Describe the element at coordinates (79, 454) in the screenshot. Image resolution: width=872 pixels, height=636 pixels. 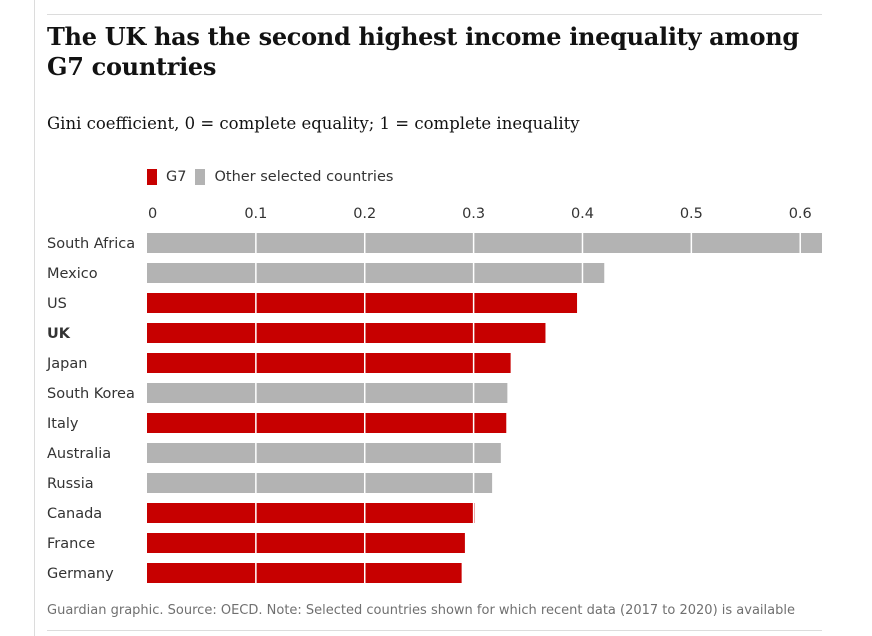
I see `category-label: Australia` at that location.